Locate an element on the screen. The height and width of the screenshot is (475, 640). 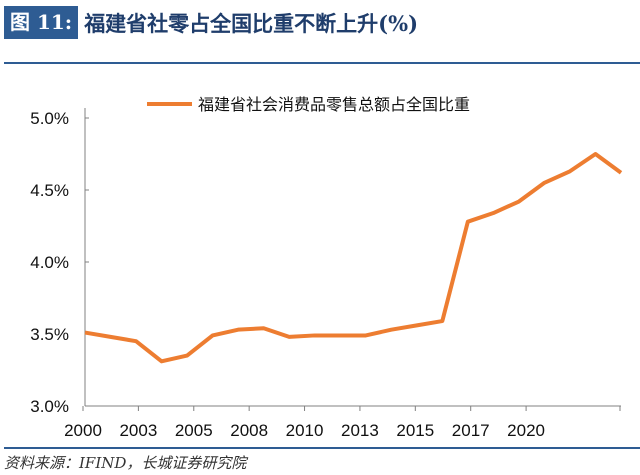
figure-label: 图 11: is located at coordinates (41, 22).